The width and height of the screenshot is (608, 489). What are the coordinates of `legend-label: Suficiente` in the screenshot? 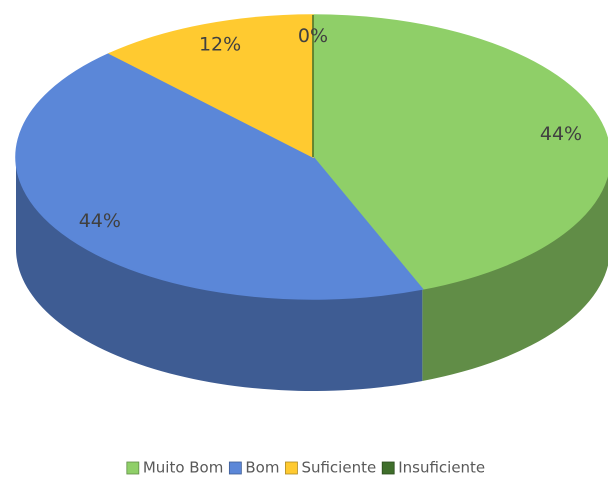 It's located at (338, 468).